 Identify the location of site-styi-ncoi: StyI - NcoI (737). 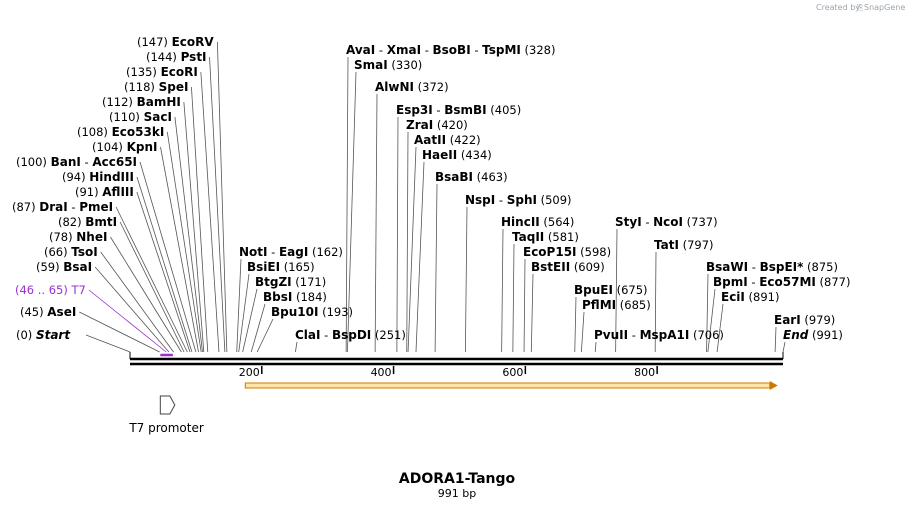
(666, 222).